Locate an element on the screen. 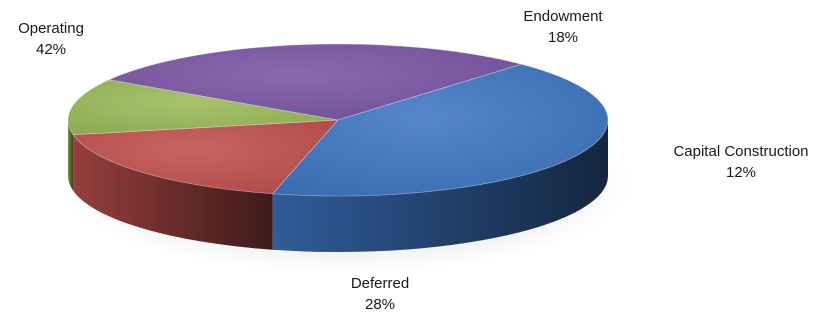  slice-label-capital-construction: Capital Construction 12% is located at coordinates (741, 162).